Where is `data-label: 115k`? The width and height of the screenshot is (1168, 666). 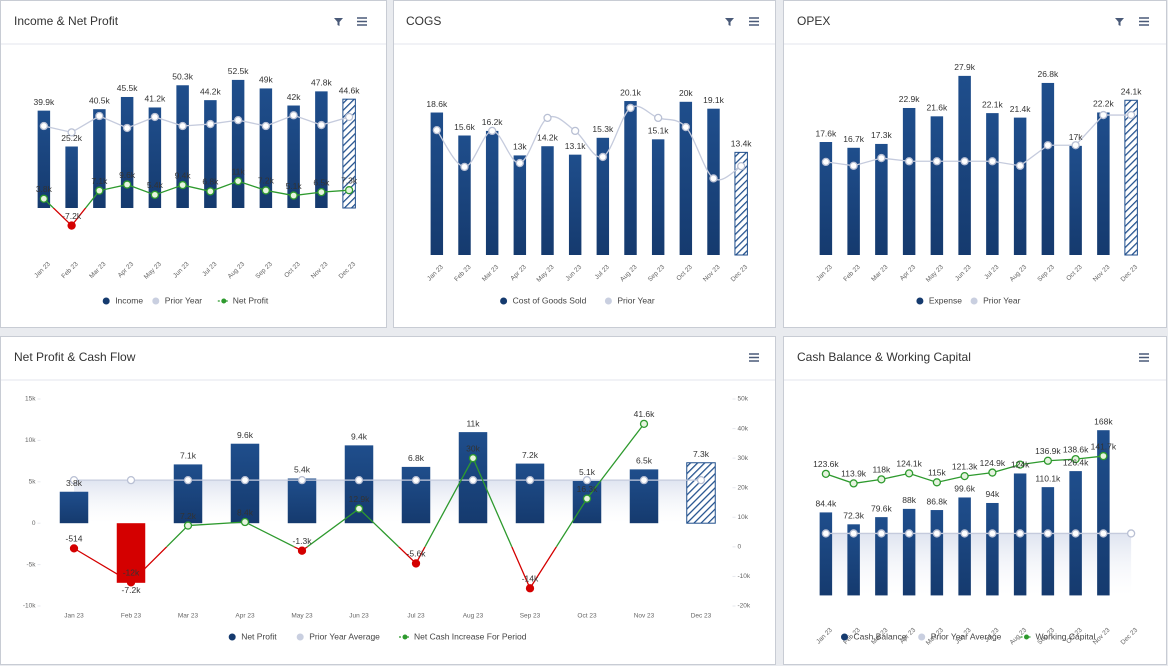 data-label: 115k is located at coordinates (937, 473).